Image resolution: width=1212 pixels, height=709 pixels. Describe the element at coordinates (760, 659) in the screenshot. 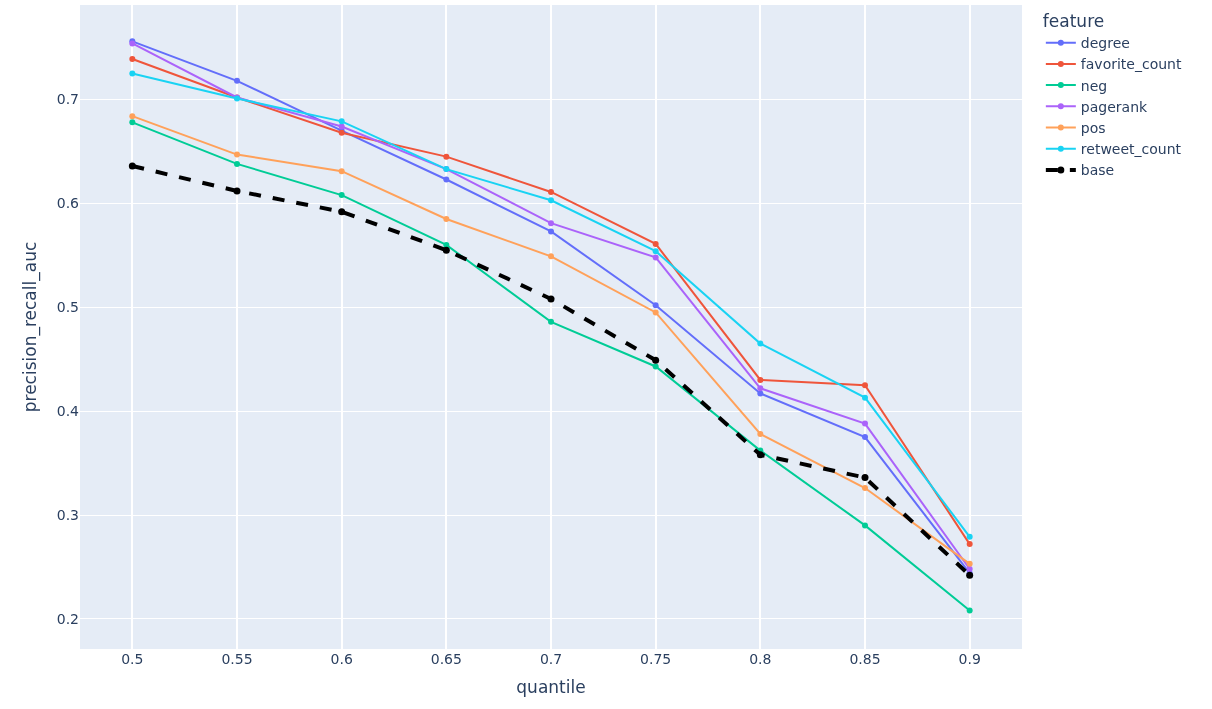

I see `x-tick-label: 0.8` at that location.